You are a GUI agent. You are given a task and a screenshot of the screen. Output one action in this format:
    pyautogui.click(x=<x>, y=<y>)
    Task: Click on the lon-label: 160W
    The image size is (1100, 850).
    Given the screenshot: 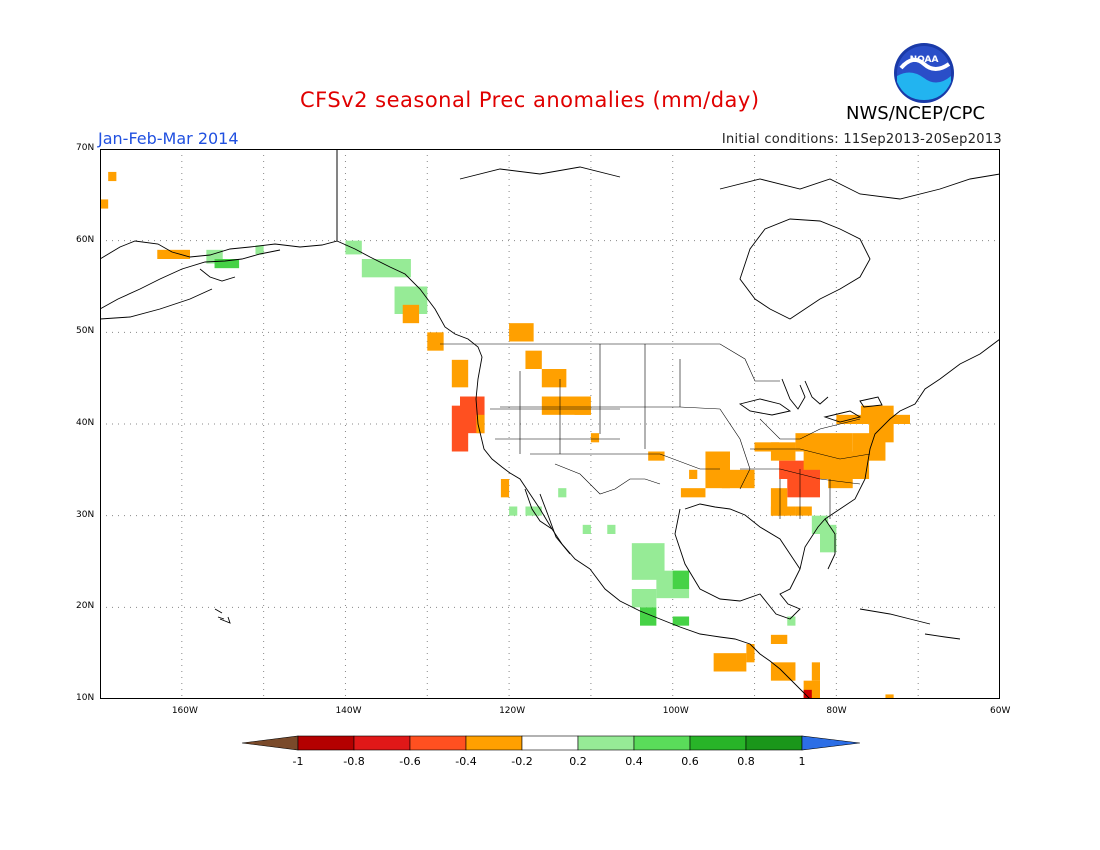 What is the action you would take?
    pyautogui.click(x=184, y=711)
    